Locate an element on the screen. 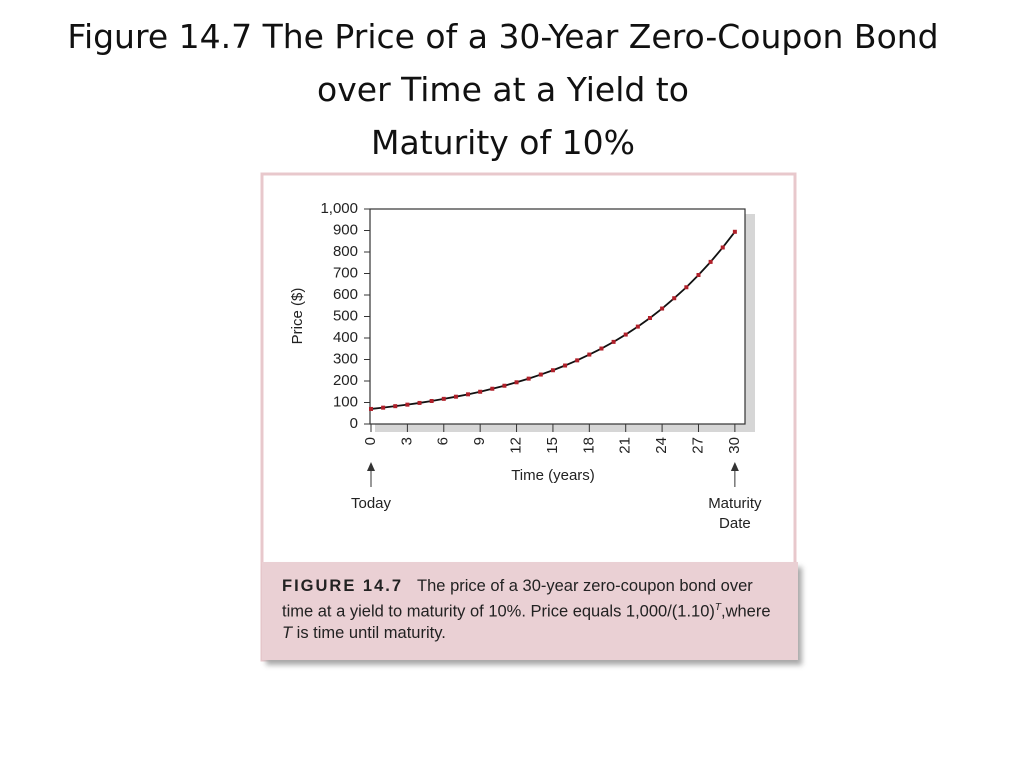  caption-italic: T is located at coordinates (287, 632).